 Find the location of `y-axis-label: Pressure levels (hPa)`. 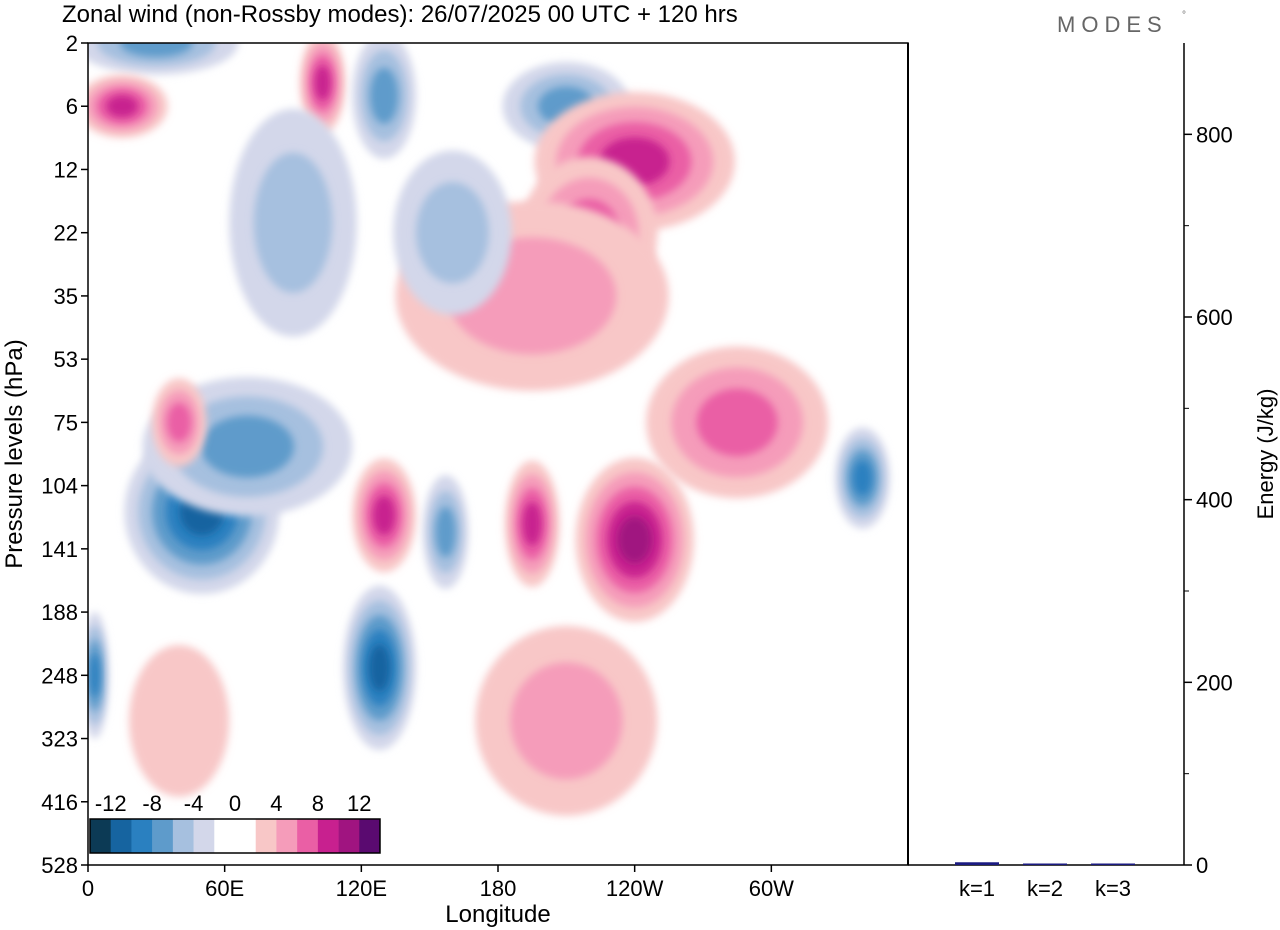

y-axis-label: Pressure levels (hPa) is located at coordinates (14, 453).